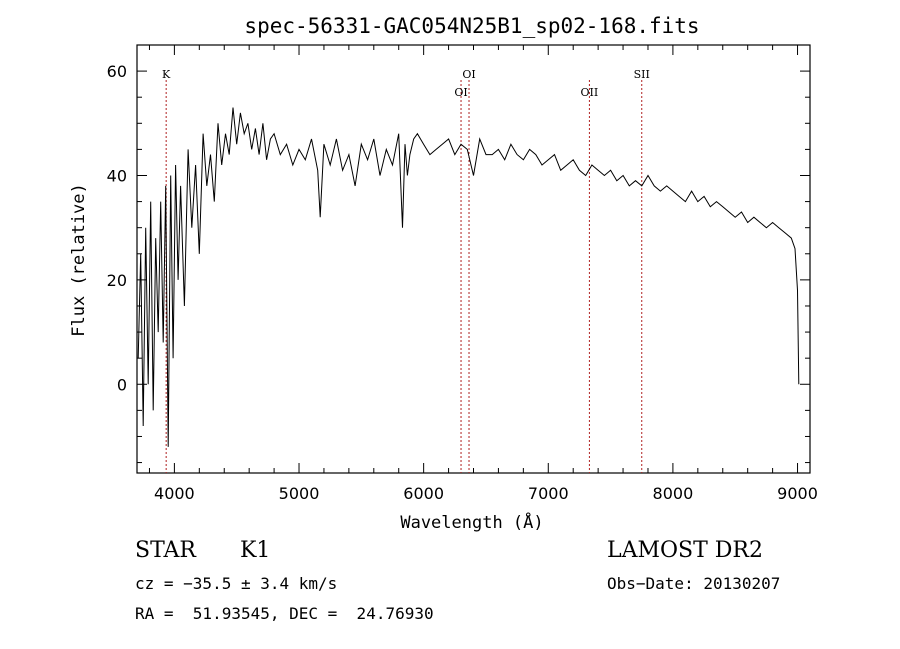  I want to click on object-subclass: K1, so click(255, 550).